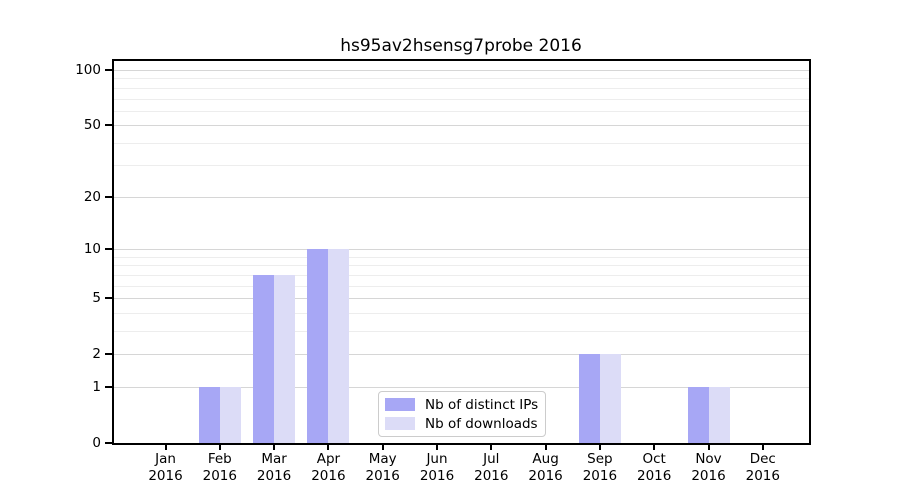 The image size is (900, 500). I want to click on x-tick-label: Feb 2016, so click(219, 467).